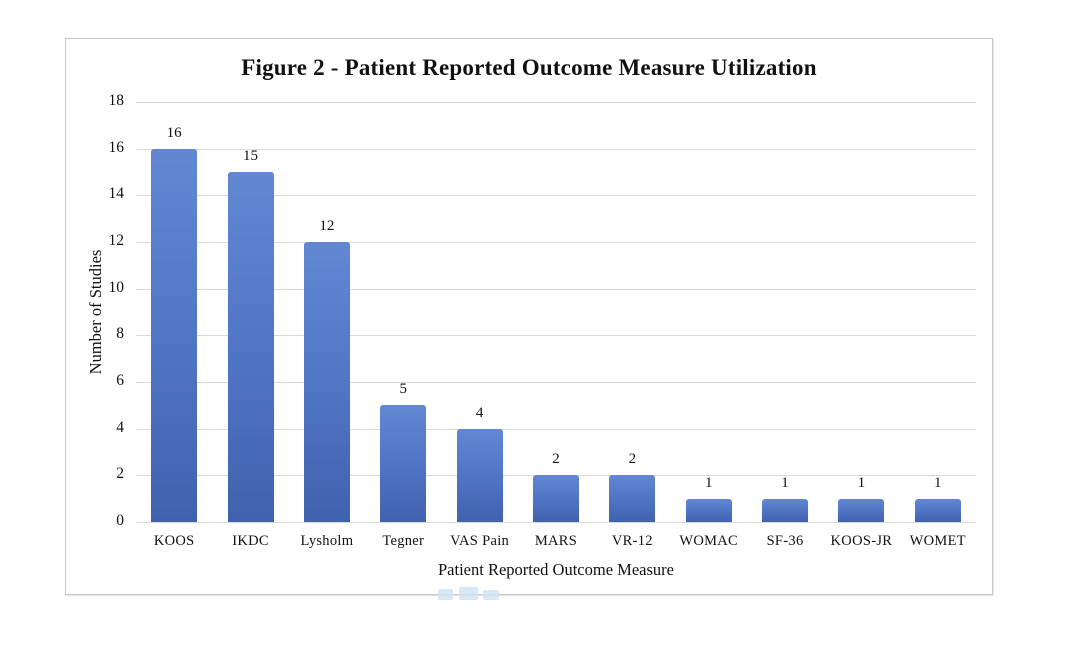 Image resolution: width=1068 pixels, height=664 pixels. I want to click on bar-column: 5 Tegner, so click(403, 325).